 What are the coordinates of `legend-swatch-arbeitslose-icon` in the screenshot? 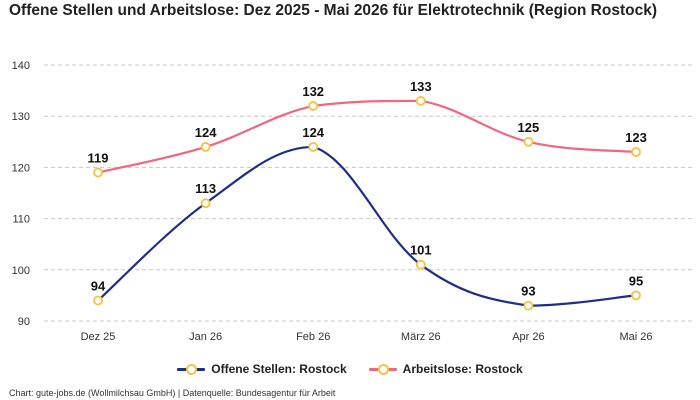 It's located at (382, 369).